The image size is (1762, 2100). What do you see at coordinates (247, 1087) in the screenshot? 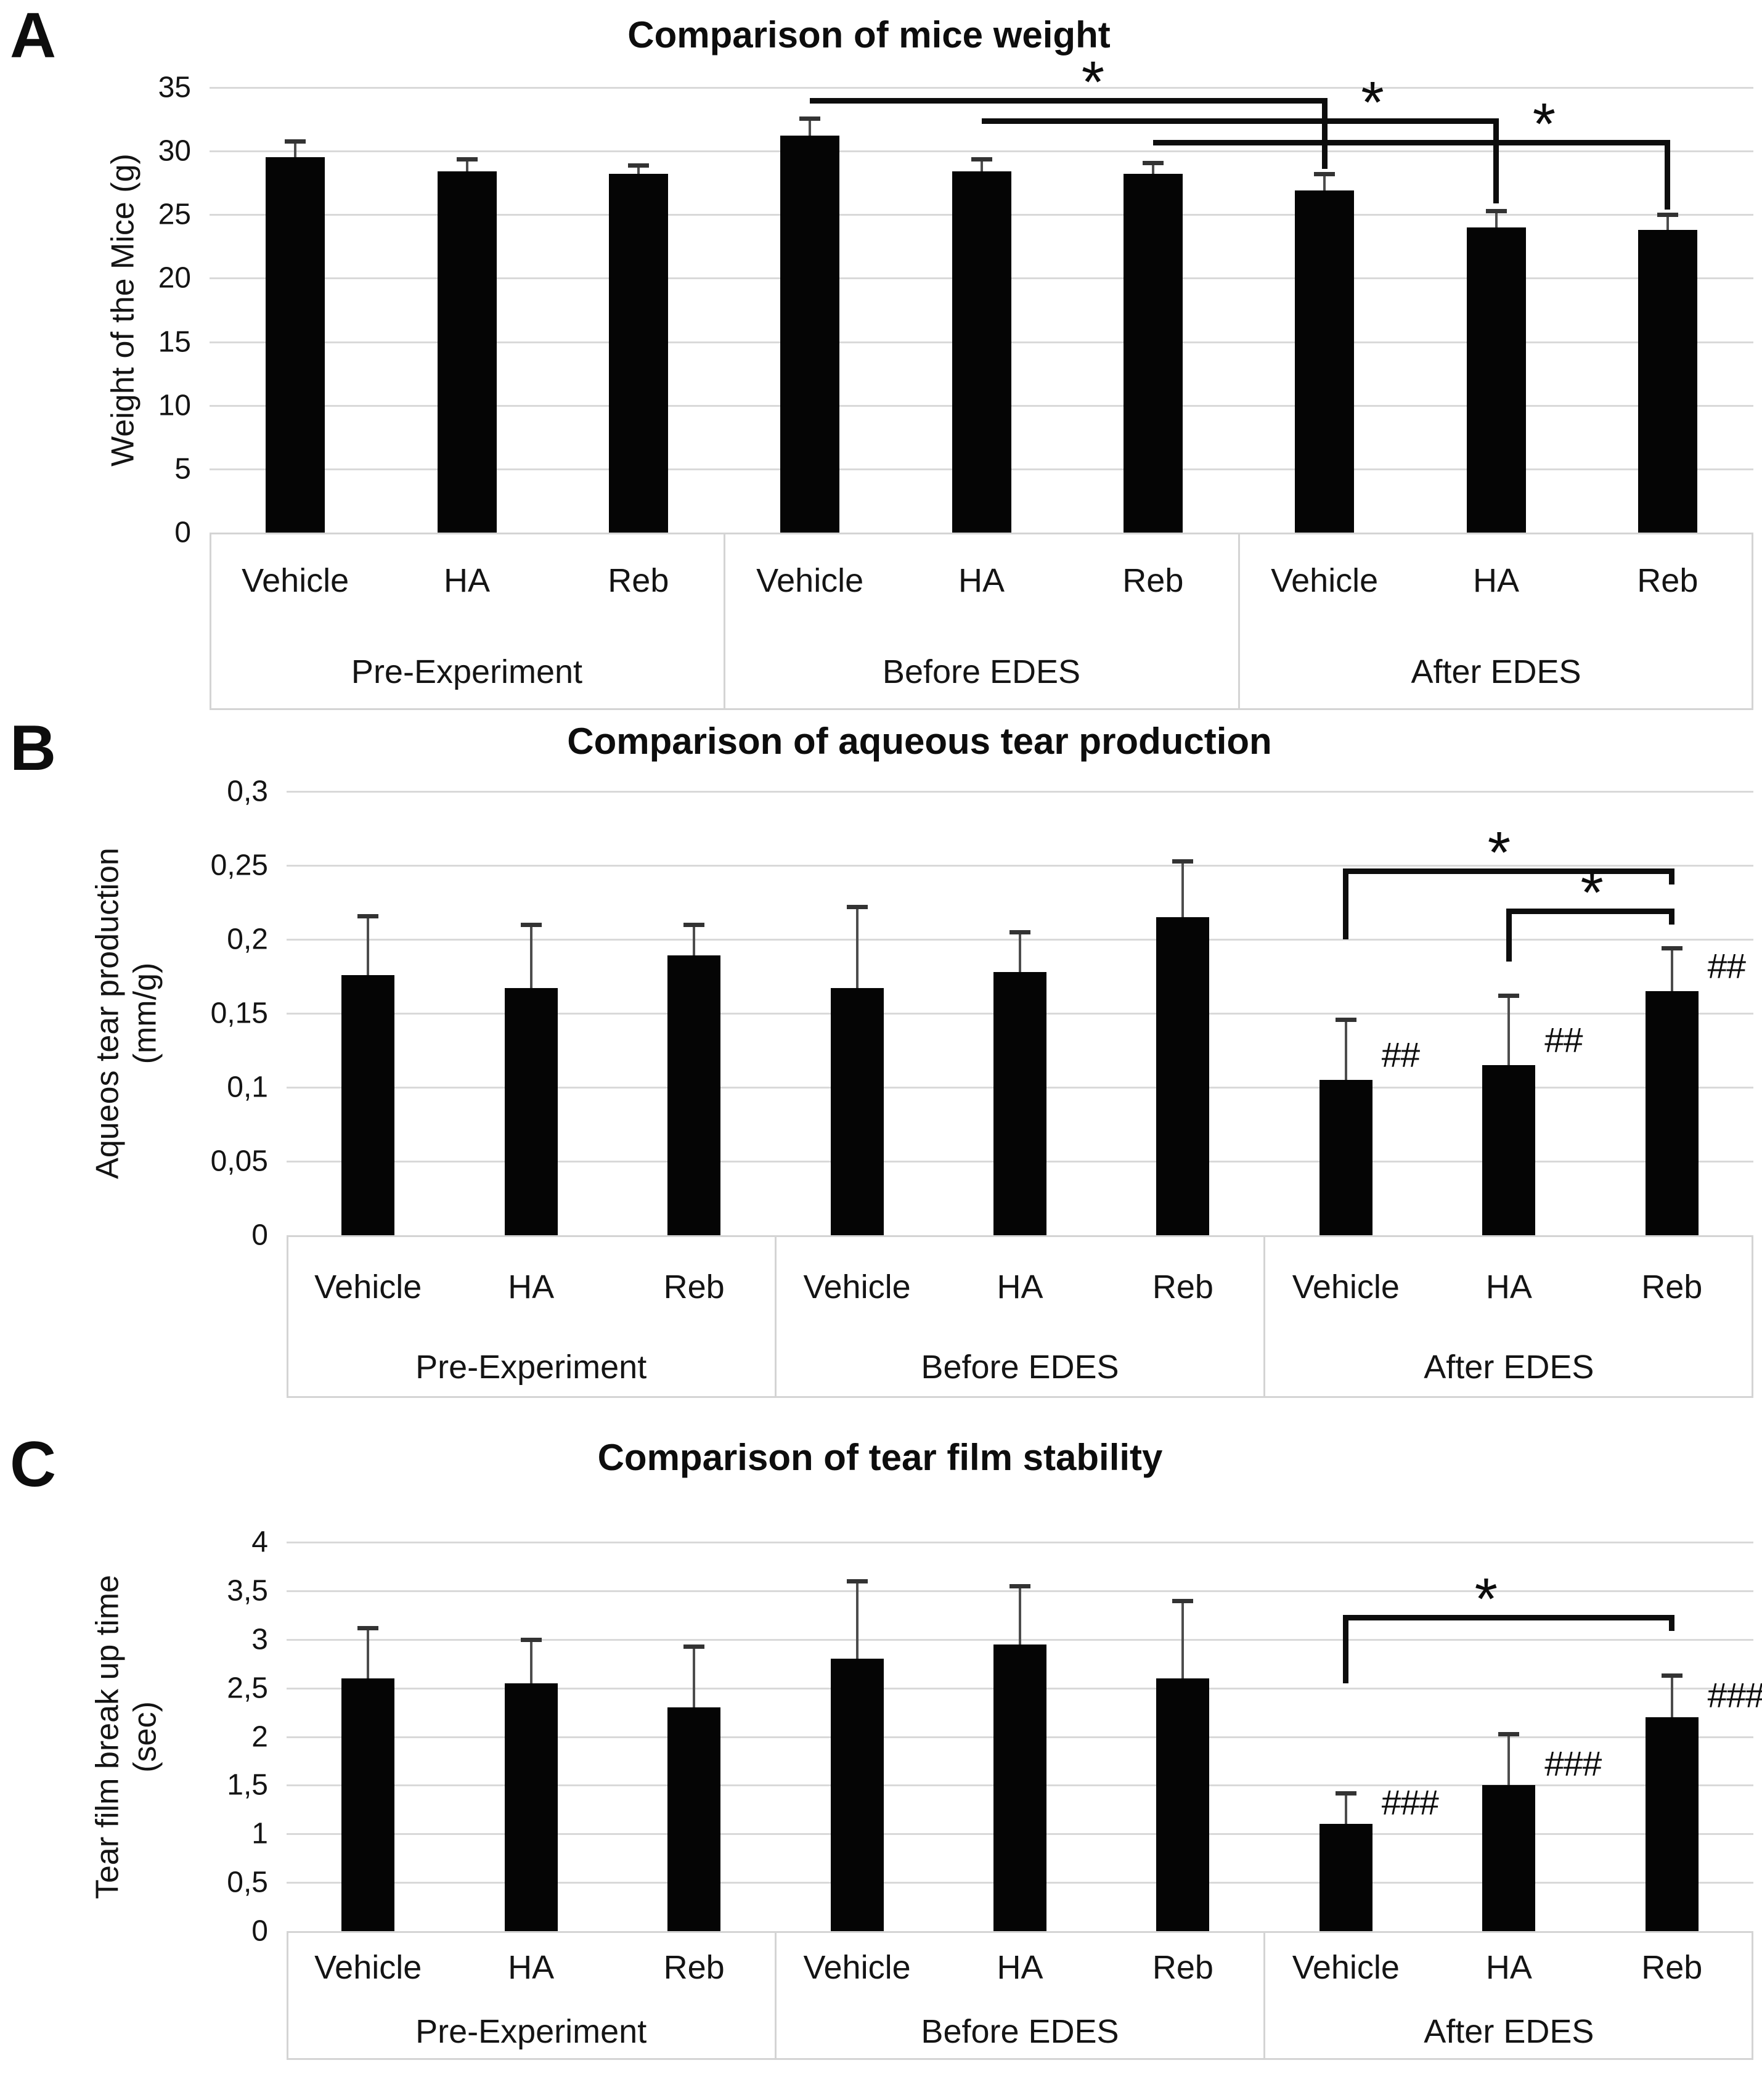
I see `y-axis-tick-label: 0,1` at bounding box center [247, 1087].